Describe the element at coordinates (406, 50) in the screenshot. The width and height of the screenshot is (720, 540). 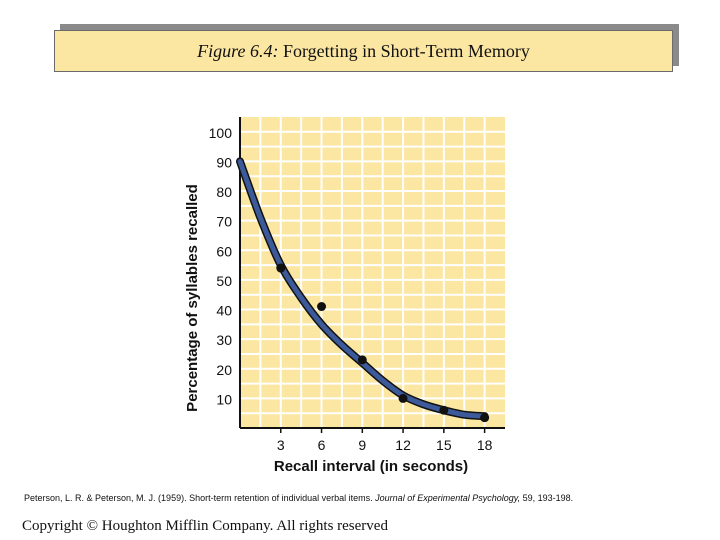
I see `figure-title: Forgetting in Short-Term Memory` at that location.